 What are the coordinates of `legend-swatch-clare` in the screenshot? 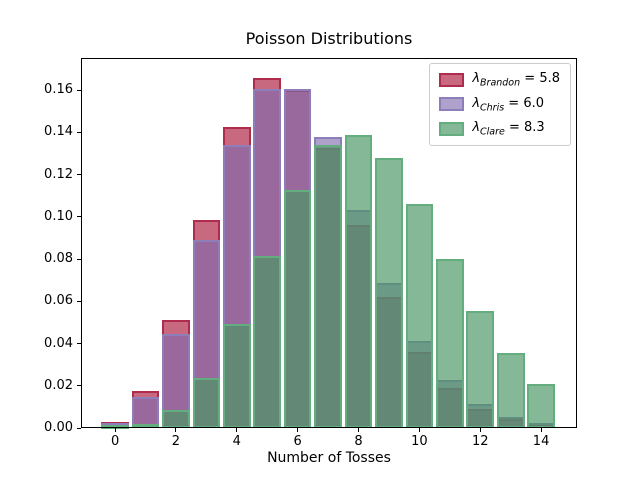 It's located at (452, 128).